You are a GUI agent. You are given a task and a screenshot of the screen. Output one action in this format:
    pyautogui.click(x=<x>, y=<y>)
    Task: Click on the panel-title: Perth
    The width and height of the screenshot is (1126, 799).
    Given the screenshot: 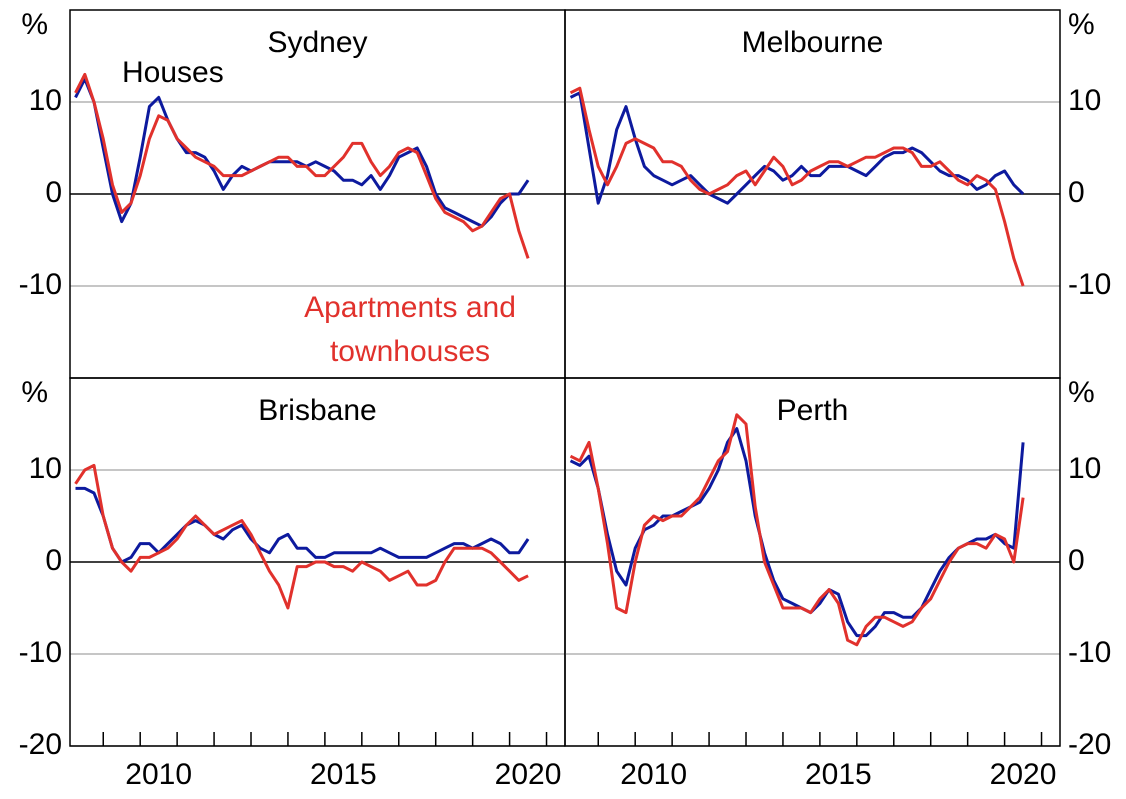 What is the action you would take?
    pyautogui.click(x=813, y=410)
    